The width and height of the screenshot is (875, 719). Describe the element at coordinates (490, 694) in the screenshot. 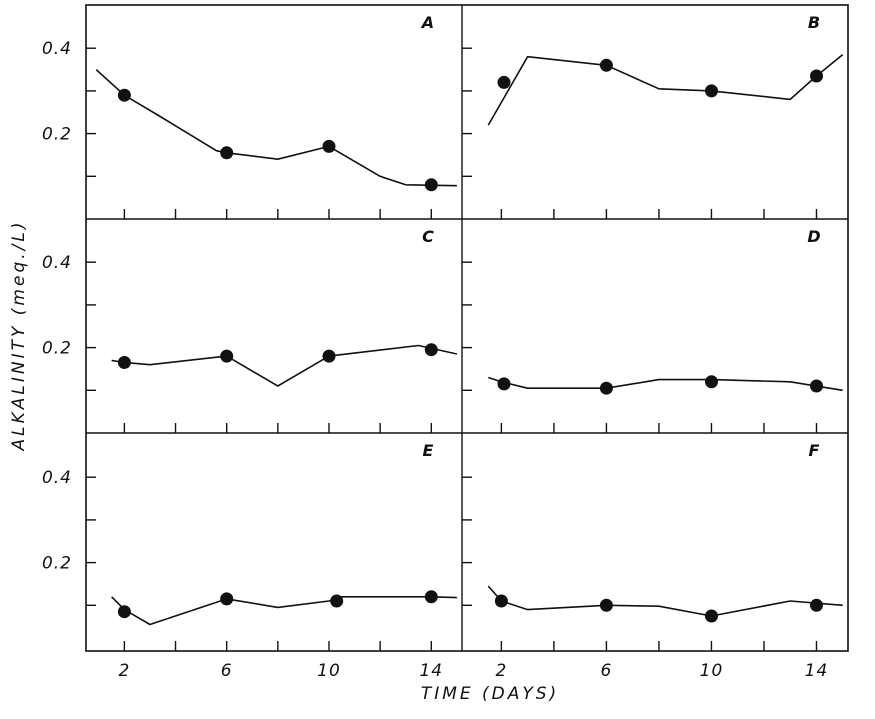

I see `x-axis-title: TIME (DAYS)` at that location.